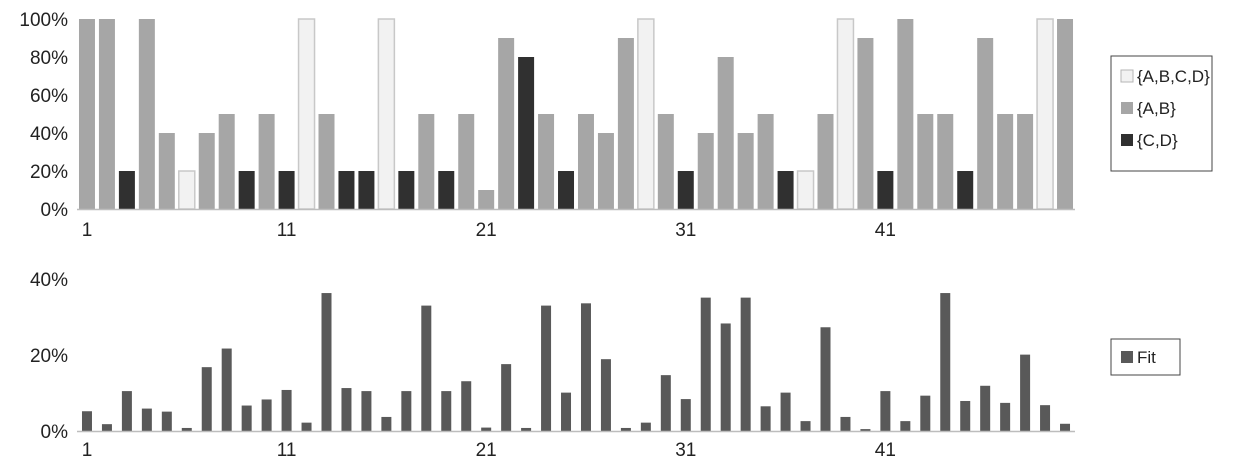 The height and width of the screenshot is (460, 1239). What do you see at coordinates (49, 356) in the screenshot?
I see `bottom-y-tick-label: 20%` at bounding box center [49, 356].